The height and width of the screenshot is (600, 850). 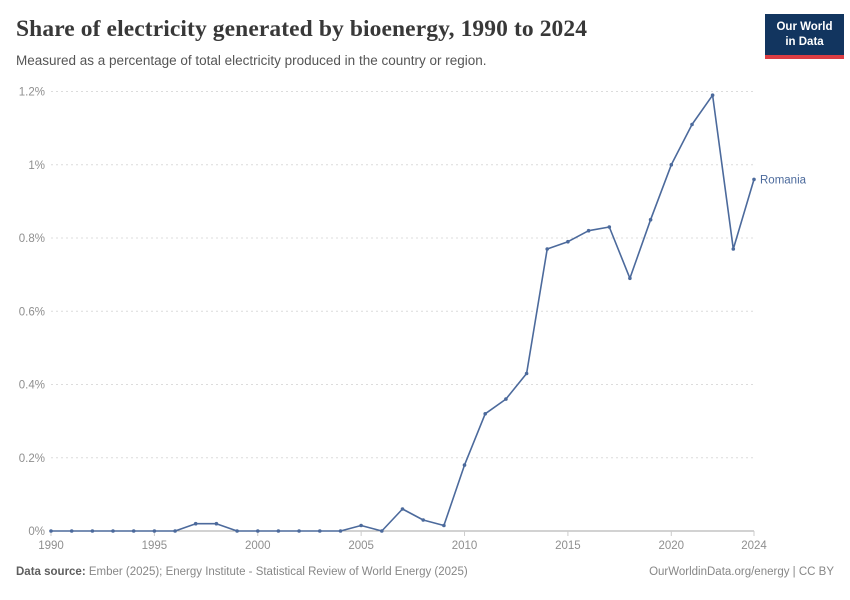 I want to click on data-point-1994, so click(x=133, y=531).